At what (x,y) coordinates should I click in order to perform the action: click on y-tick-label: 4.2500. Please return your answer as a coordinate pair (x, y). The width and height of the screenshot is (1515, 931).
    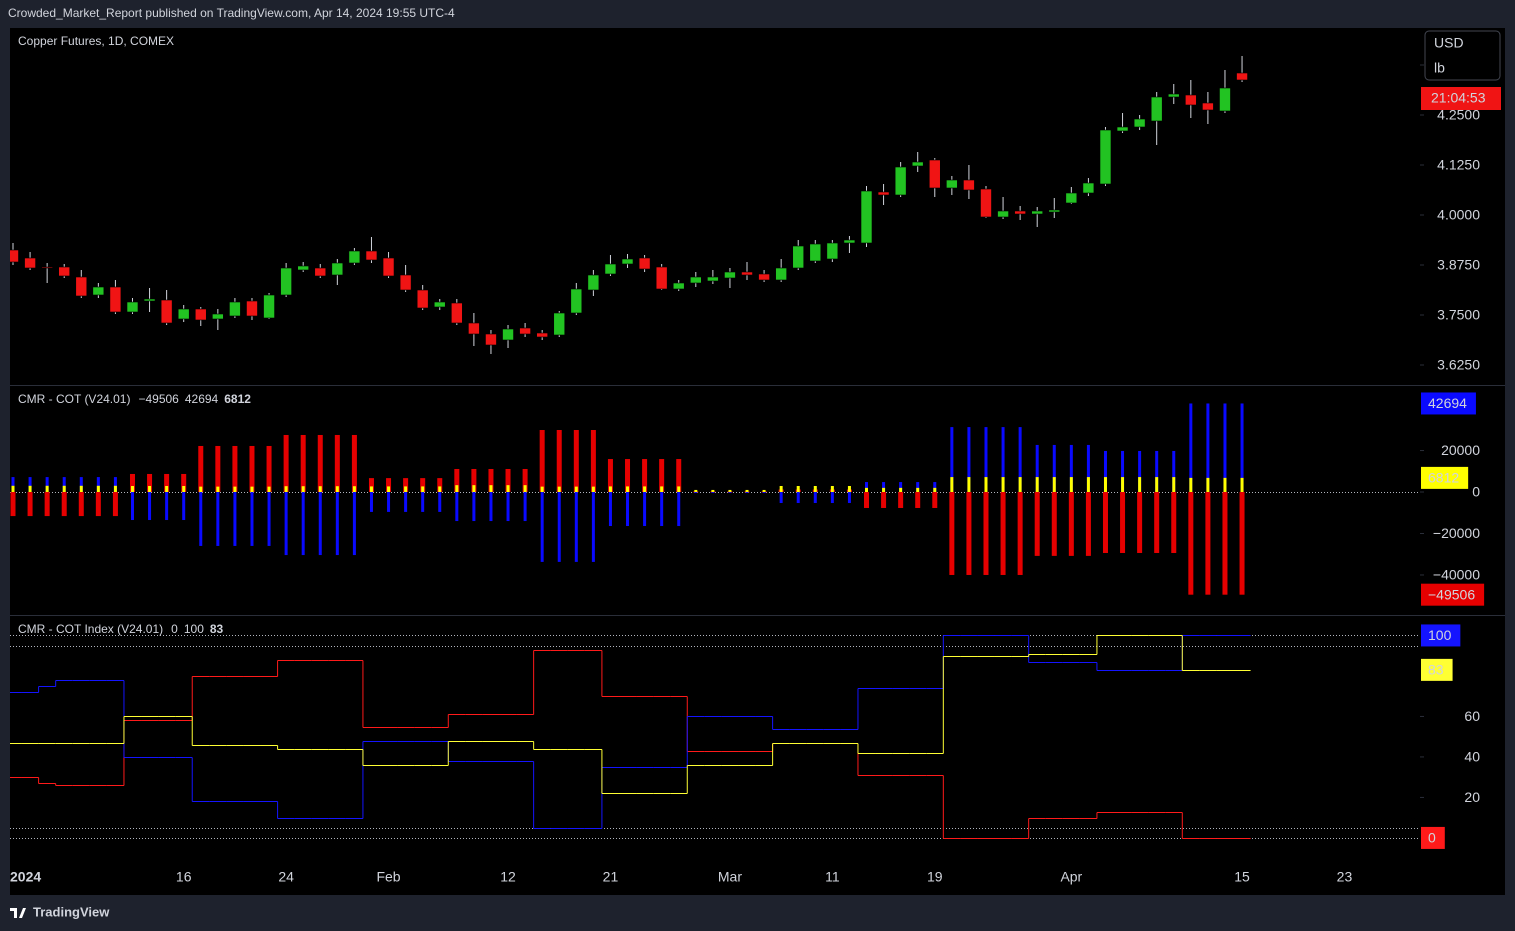
    Looking at the image, I should click on (1458, 115).